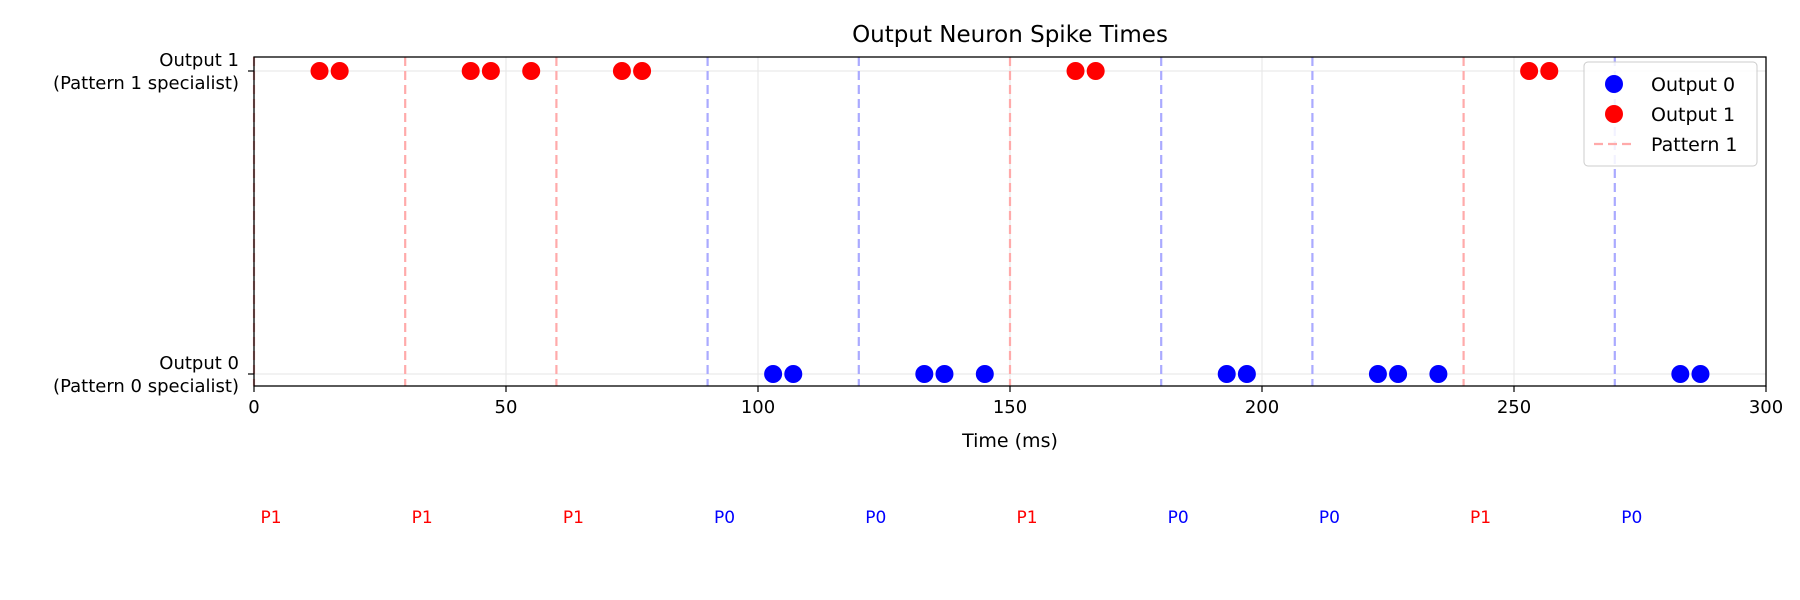  I want to click on pattern-markers: P1 P1 P1 P0 P0 P1 P0 P0 P1 P0, so click(951, 518).